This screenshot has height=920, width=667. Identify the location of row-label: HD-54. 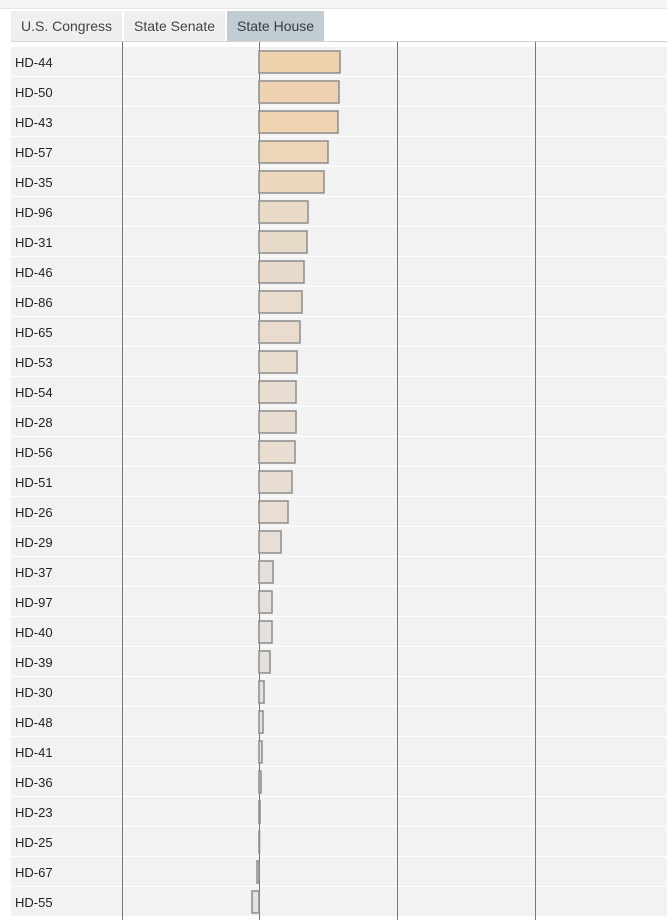
(34, 392).